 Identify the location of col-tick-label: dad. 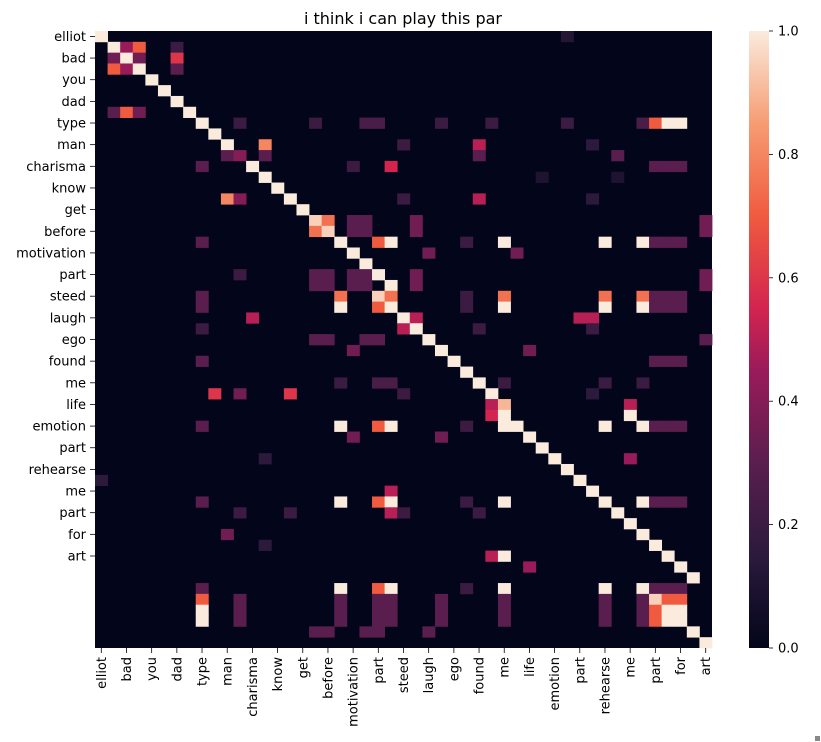
(177, 669).